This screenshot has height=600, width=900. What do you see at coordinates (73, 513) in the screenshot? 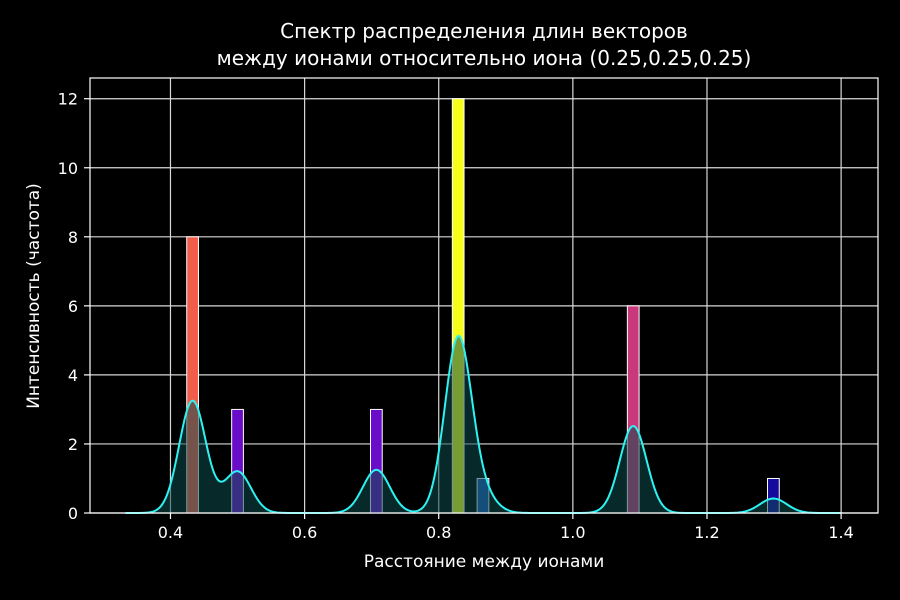
I see `y-tick-label: 0` at bounding box center [73, 513].